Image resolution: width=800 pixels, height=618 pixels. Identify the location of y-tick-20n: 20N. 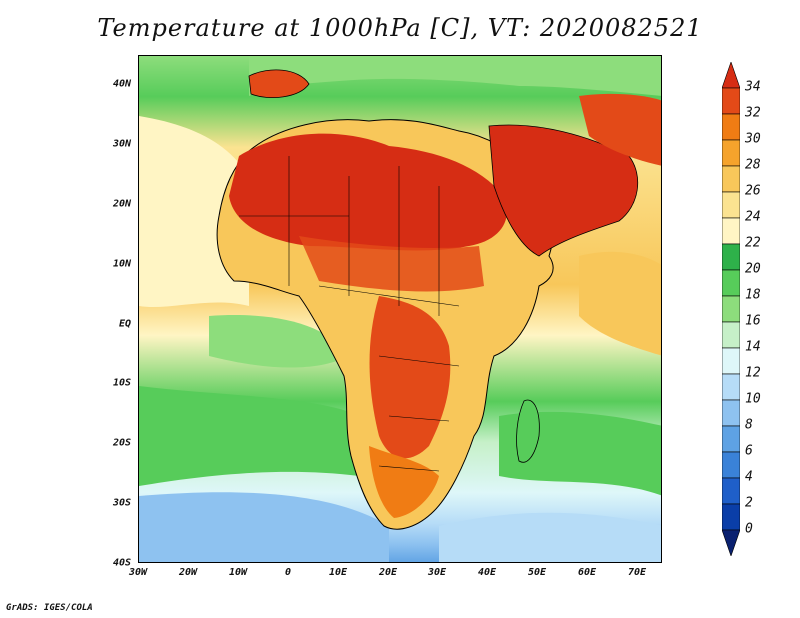
(121, 204).